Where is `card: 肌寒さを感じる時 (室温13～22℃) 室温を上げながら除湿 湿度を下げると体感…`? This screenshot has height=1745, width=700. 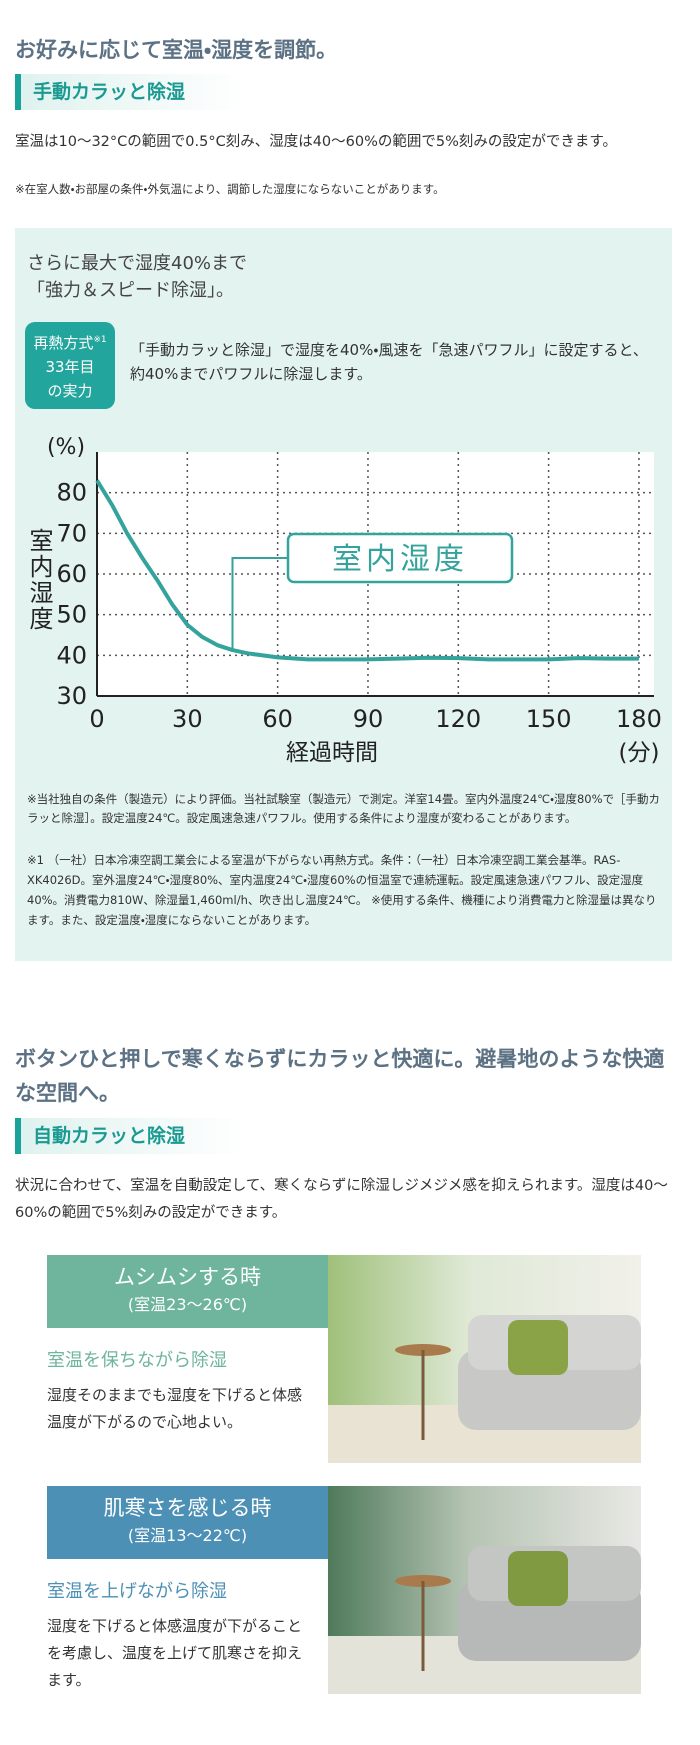 card: 肌寒さを感じる時 (室温13～22℃) 室温を上げながら除湿 湿度を下げると体感… is located at coordinates (344, 1590).